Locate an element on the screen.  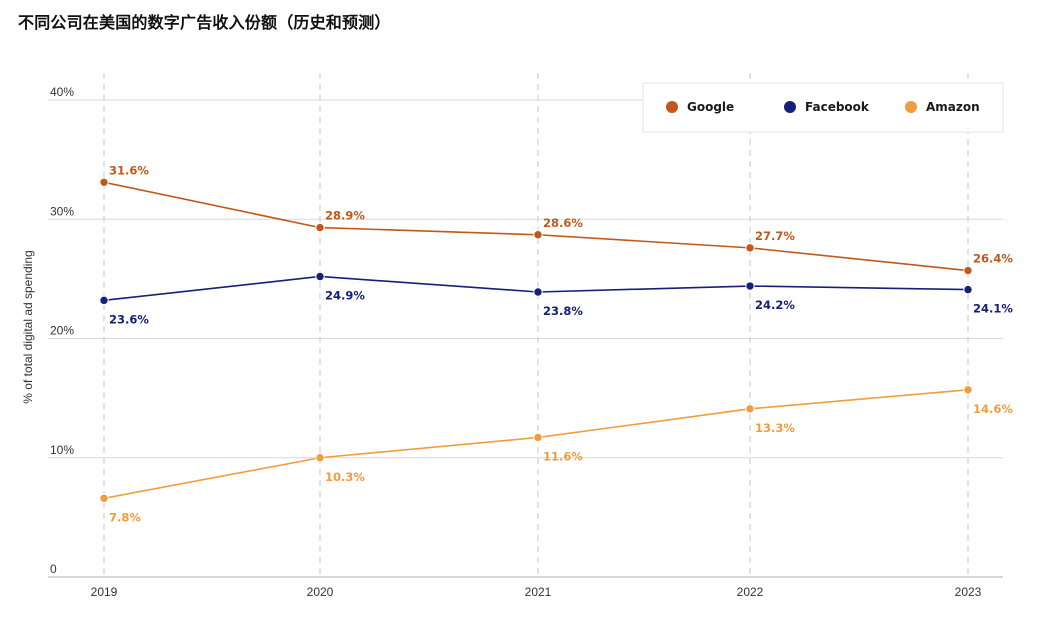
data-label: 7.8% is located at coordinates (125, 517).